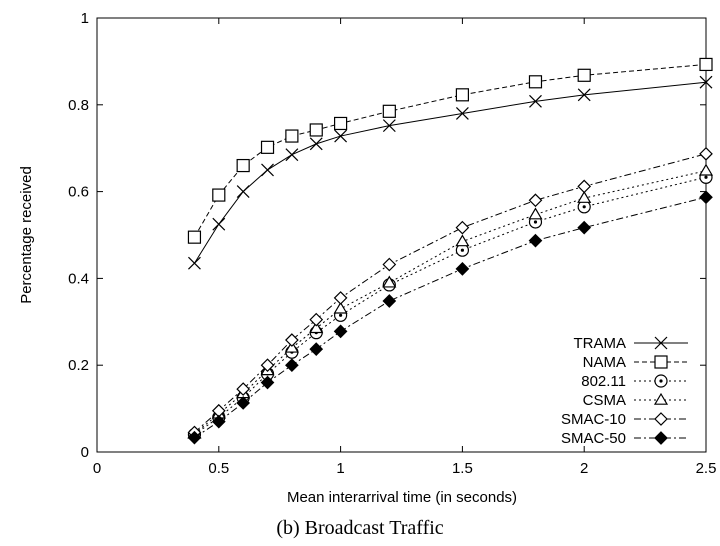 Image resolution: width=720 pixels, height=546 pixels. Describe the element at coordinates (635, 400) in the screenshot. I see `legend-item-csma: CSMA` at that location.